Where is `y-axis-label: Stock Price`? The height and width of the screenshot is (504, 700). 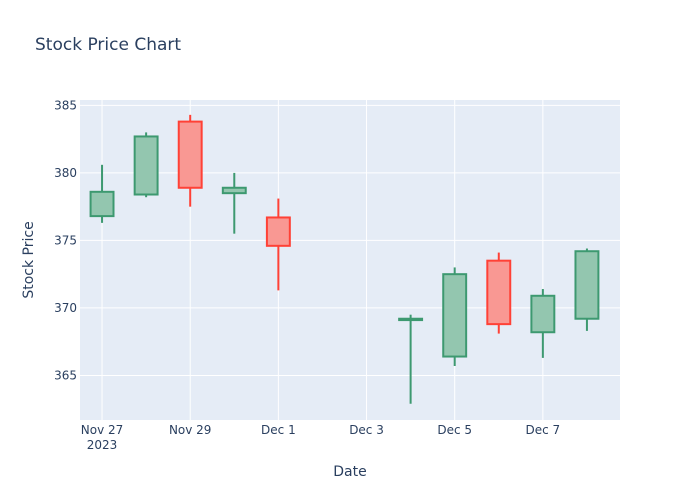 y-axis-label: Stock Price is located at coordinates (29, 259).